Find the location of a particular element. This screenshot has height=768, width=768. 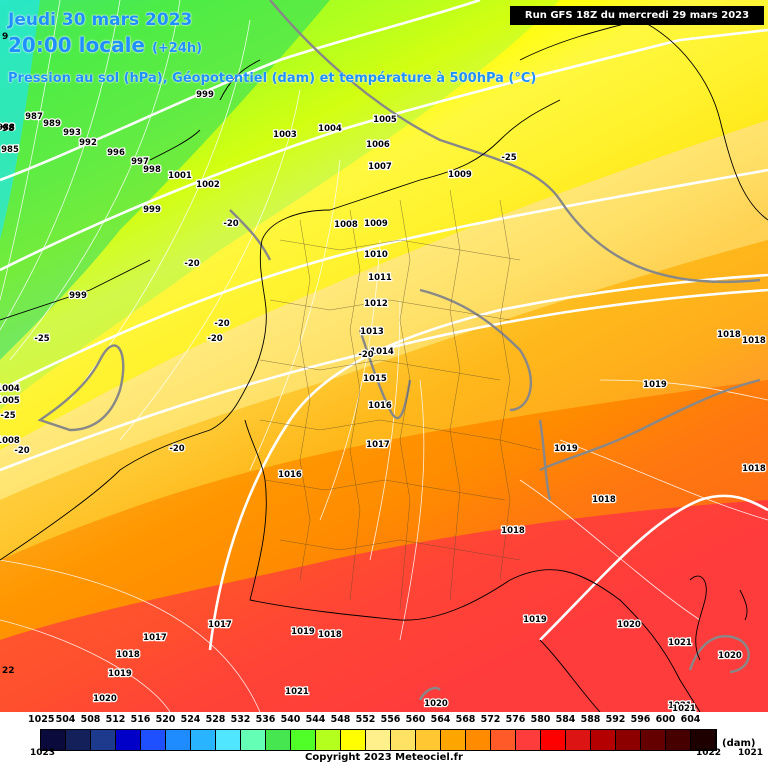

forecast-time-text: 20:00 locale is located at coordinates (76, 45).